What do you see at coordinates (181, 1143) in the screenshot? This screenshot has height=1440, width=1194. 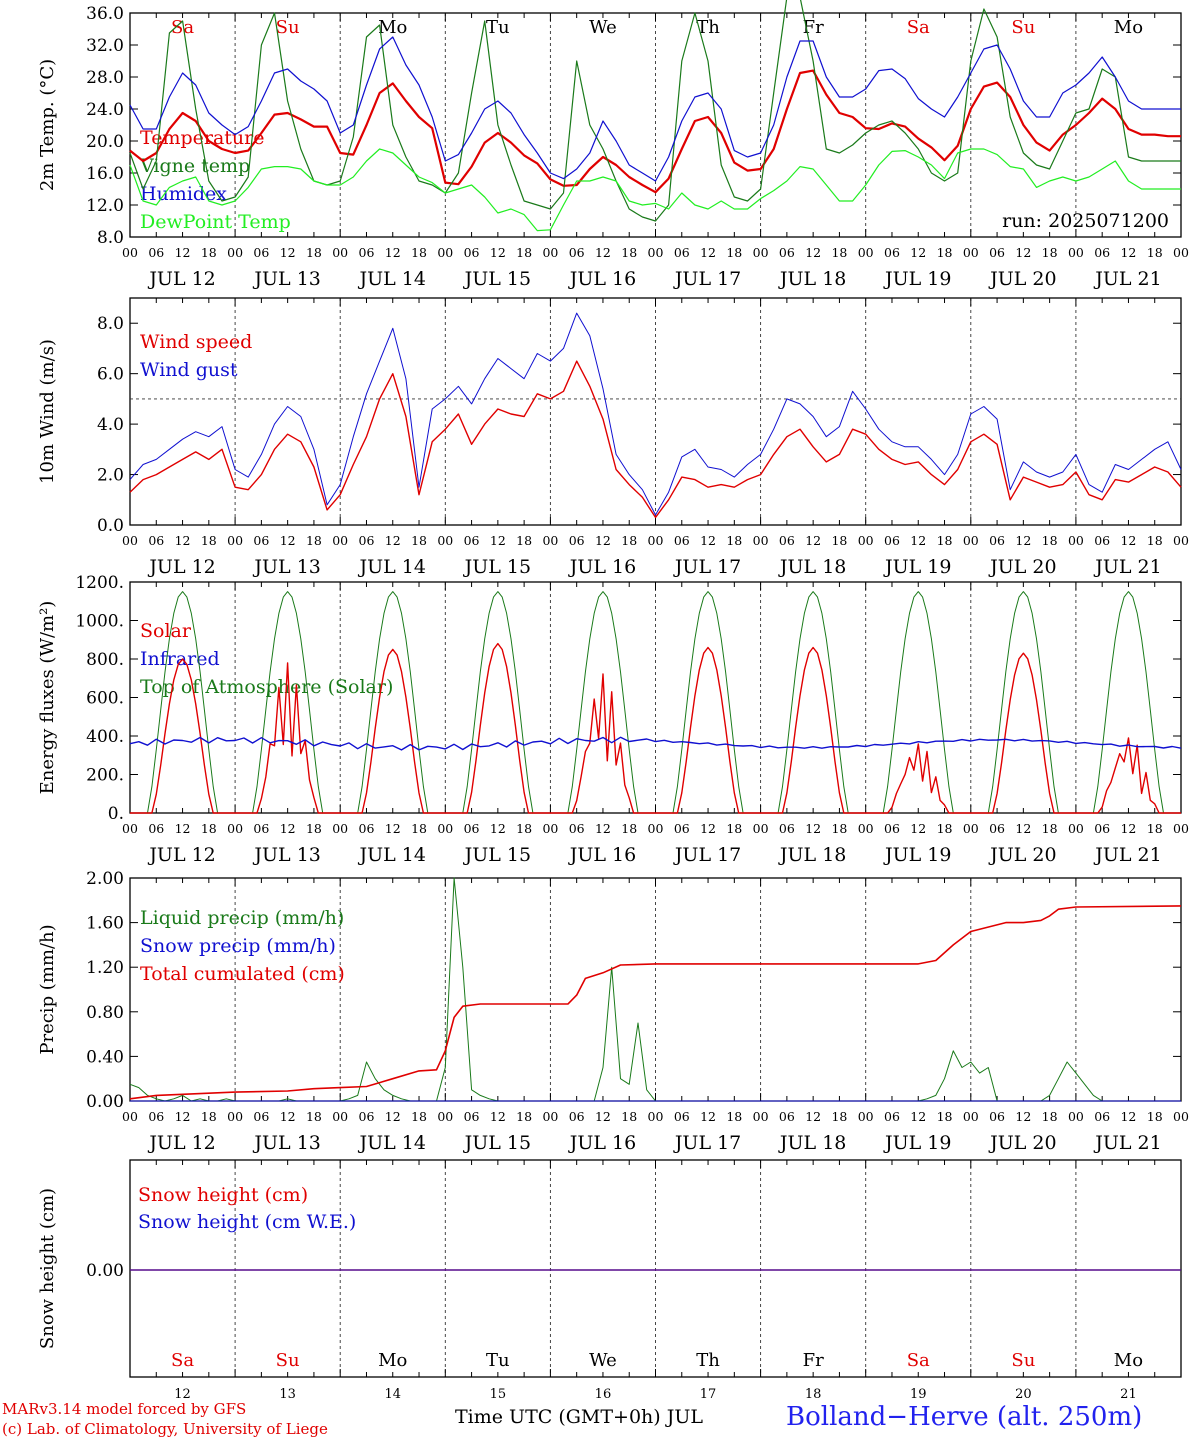 I see `day-label: JUL 12` at bounding box center [181, 1143].